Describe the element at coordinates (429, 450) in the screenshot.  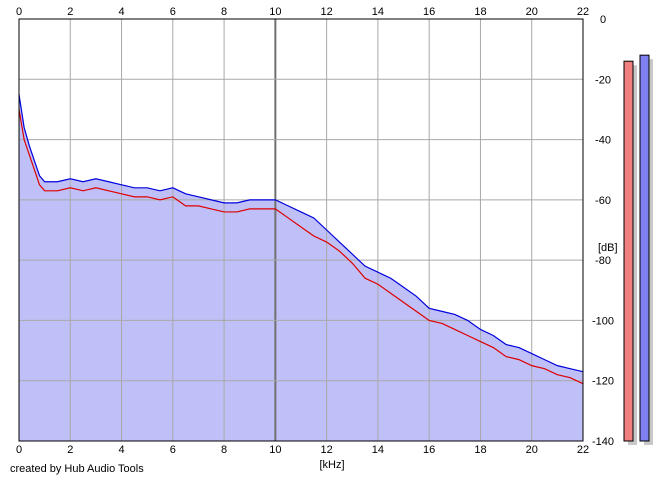
I see `x-tick-label-bottom: 16` at that location.